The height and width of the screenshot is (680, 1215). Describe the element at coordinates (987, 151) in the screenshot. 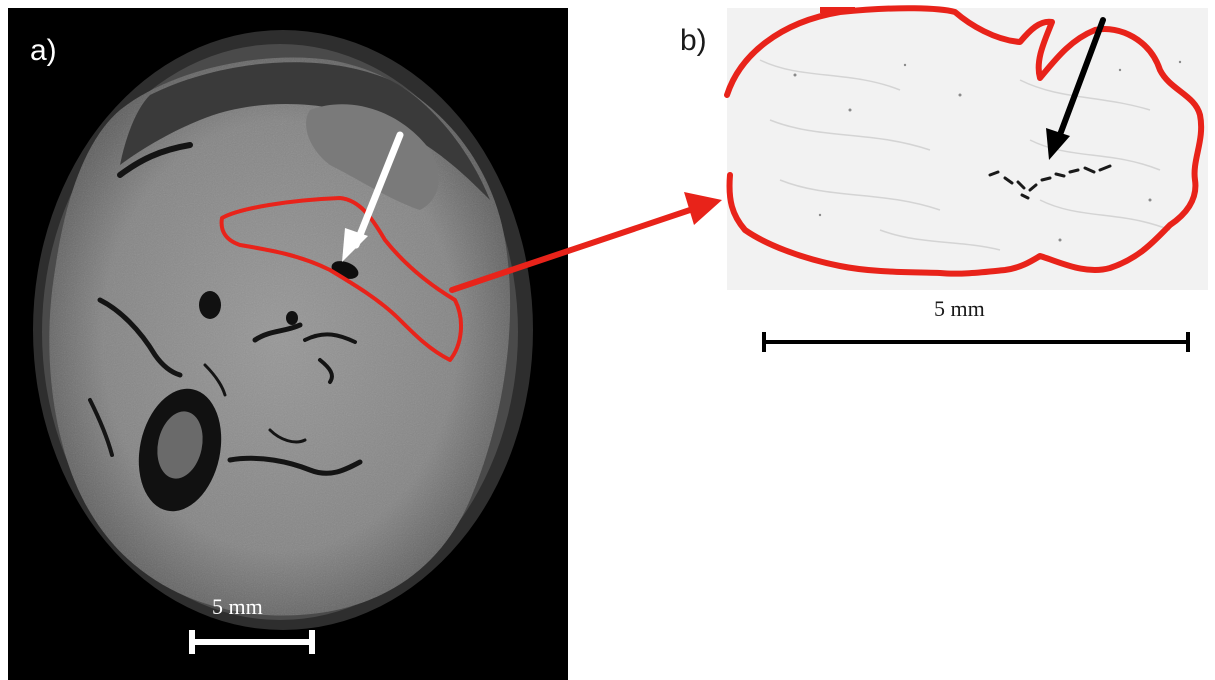

I see `panel-b-speckles` at that location.